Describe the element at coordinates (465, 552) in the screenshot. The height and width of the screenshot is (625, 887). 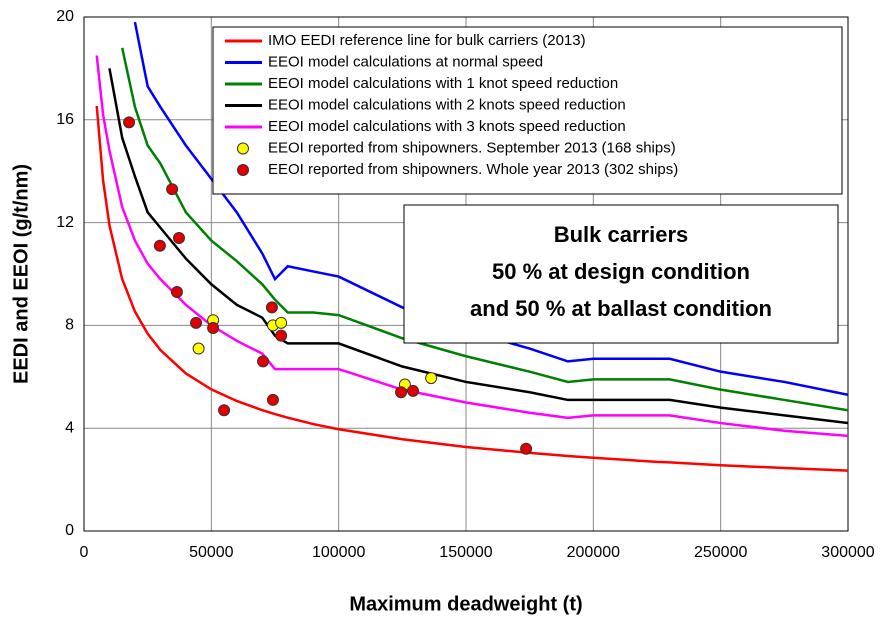
I see `x-tick-label: 150000` at that location.